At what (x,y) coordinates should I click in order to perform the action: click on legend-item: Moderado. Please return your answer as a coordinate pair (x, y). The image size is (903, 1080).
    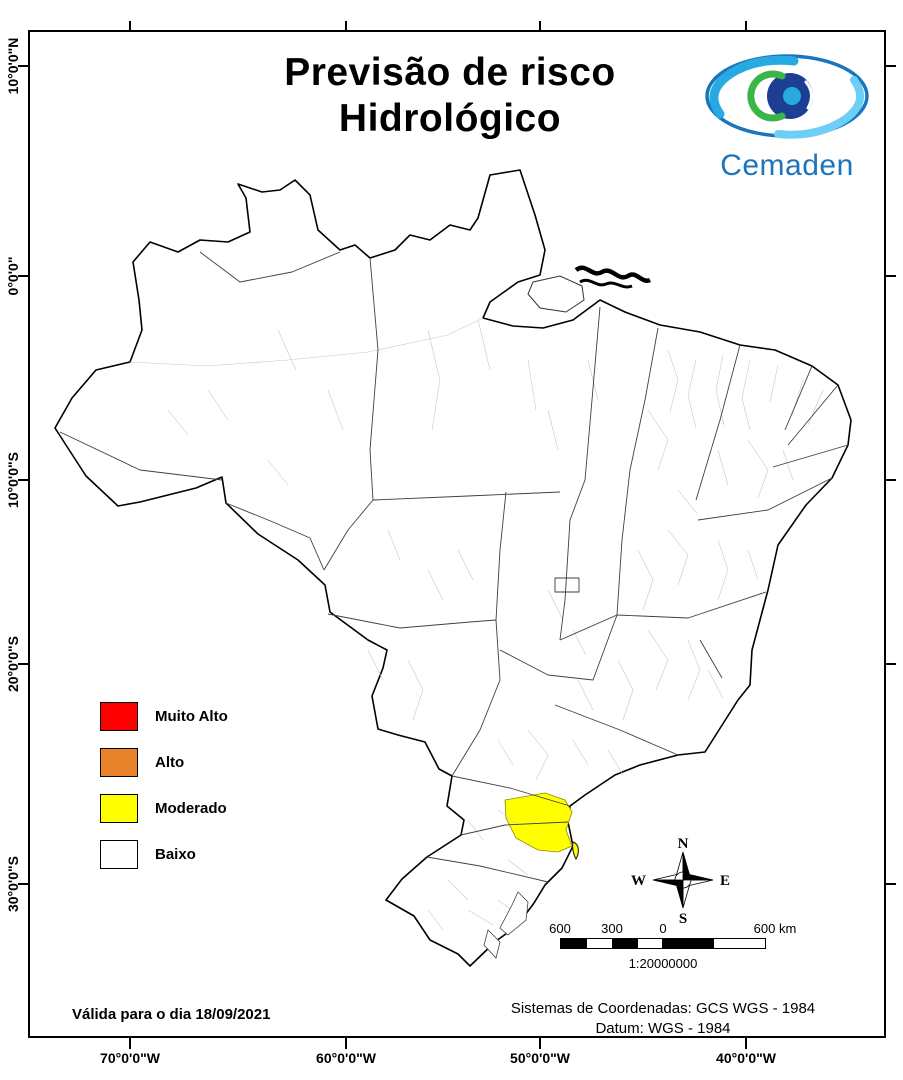
    Looking at the image, I should click on (164, 808).